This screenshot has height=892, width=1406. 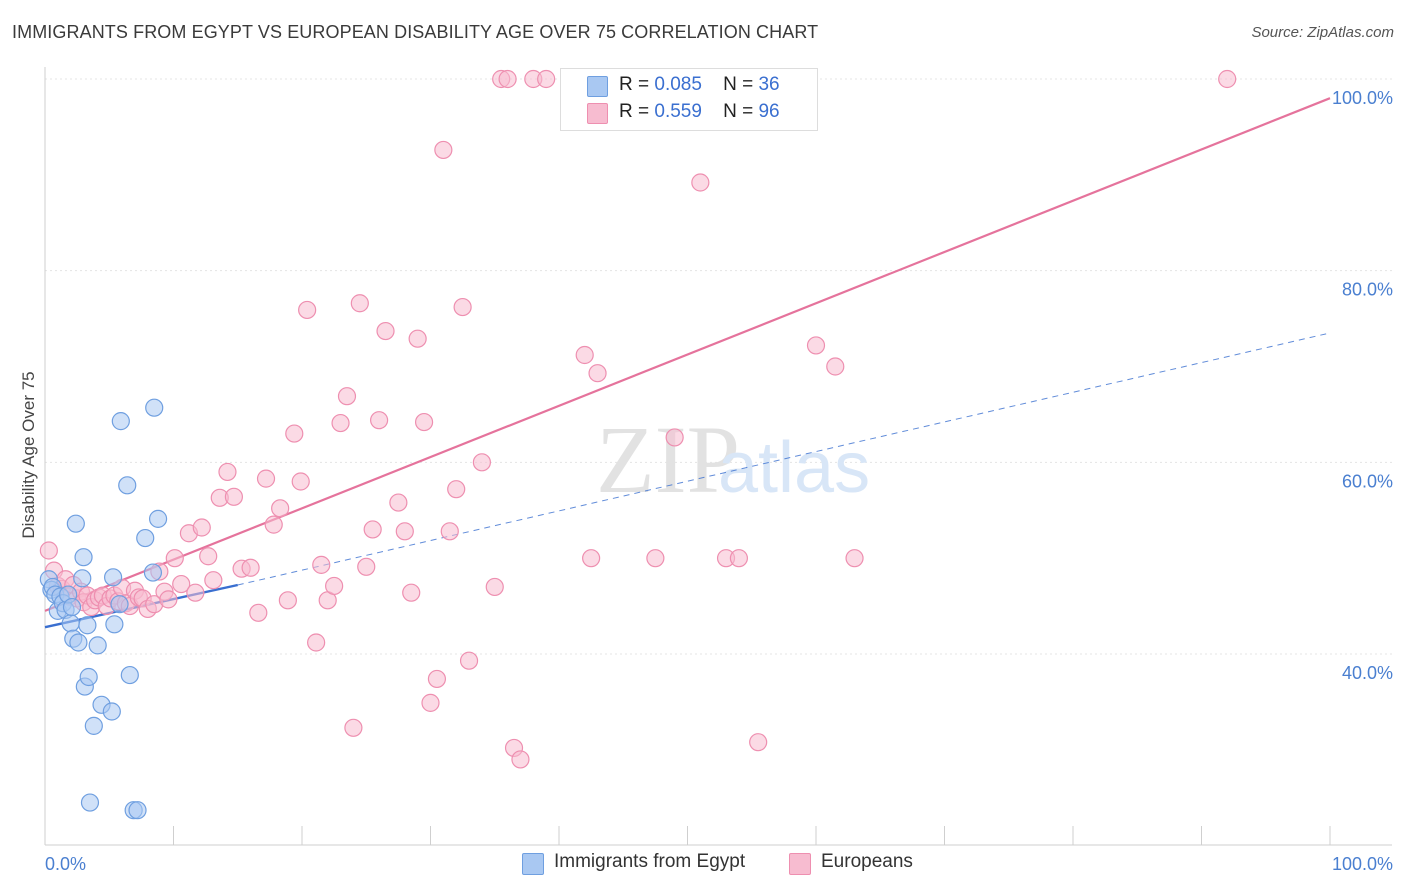 What do you see at coordinates (1362, 385) in the screenshot?
I see `y-tick-labels: 40.0% 60.0% 80.0% 100.0%` at bounding box center [1362, 385].